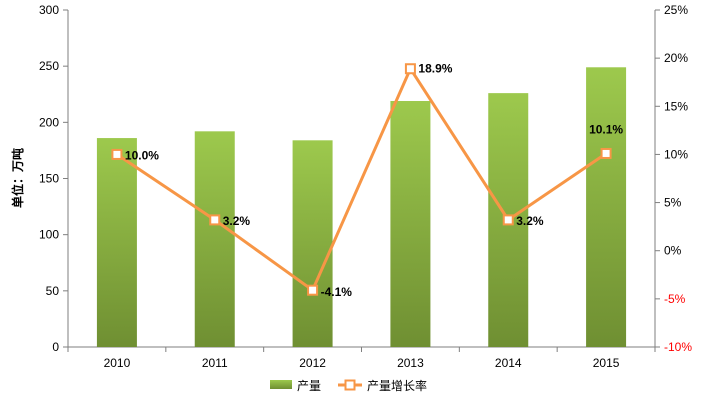 This screenshot has width=702, height=409. What do you see at coordinates (117, 363) in the screenshot?
I see `x-tick-label: 2010` at bounding box center [117, 363].